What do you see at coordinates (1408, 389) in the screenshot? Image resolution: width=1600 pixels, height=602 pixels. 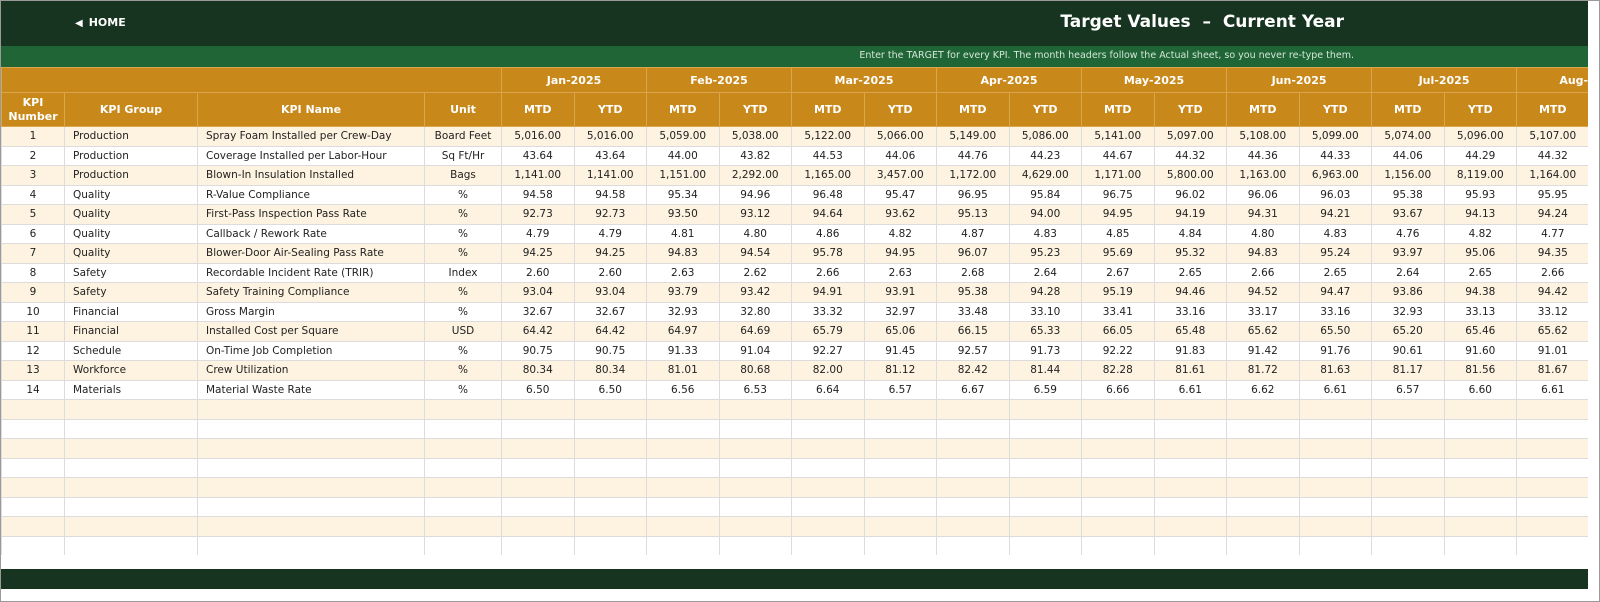 I see `cell: 6.57` at bounding box center [1408, 389].